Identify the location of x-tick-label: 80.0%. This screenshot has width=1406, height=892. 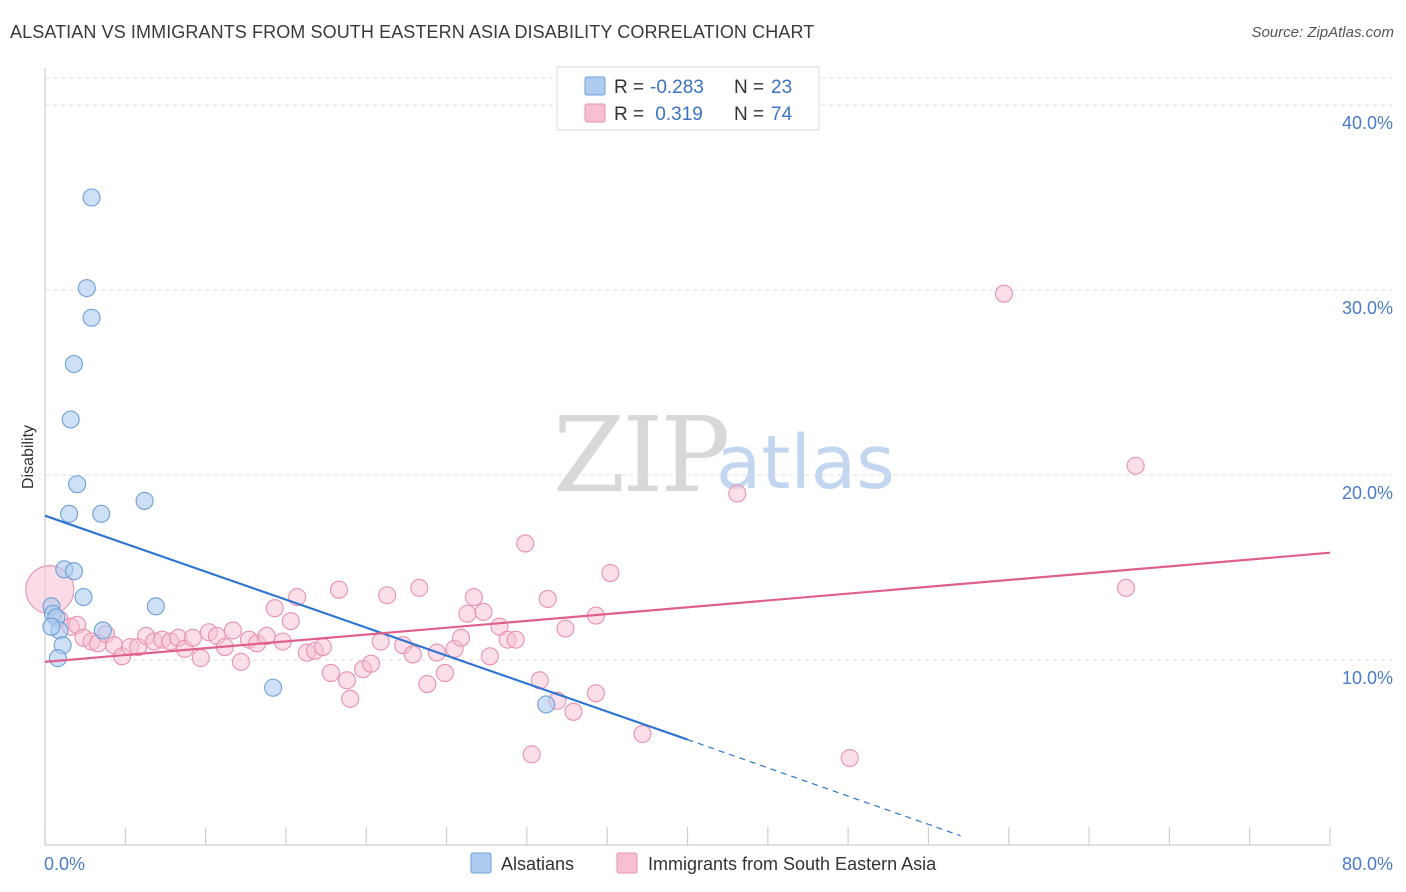
(1367, 864).